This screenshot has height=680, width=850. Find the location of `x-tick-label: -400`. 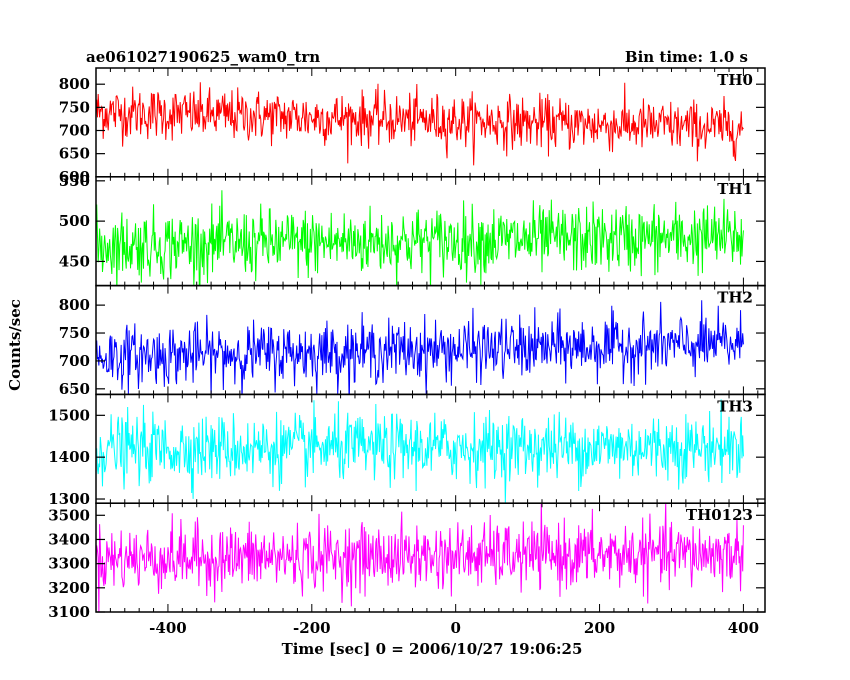

x-tick-label: -400 is located at coordinates (168, 628).